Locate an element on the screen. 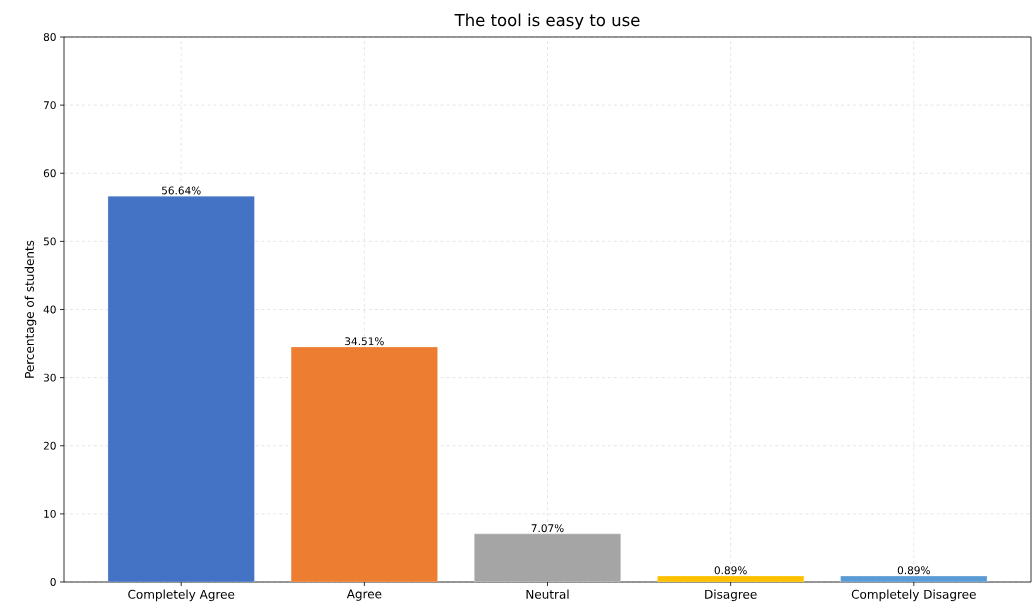 Image resolution: width=1032 pixels, height=612 pixels. data-label: 34.51% is located at coordinates (364, 341).